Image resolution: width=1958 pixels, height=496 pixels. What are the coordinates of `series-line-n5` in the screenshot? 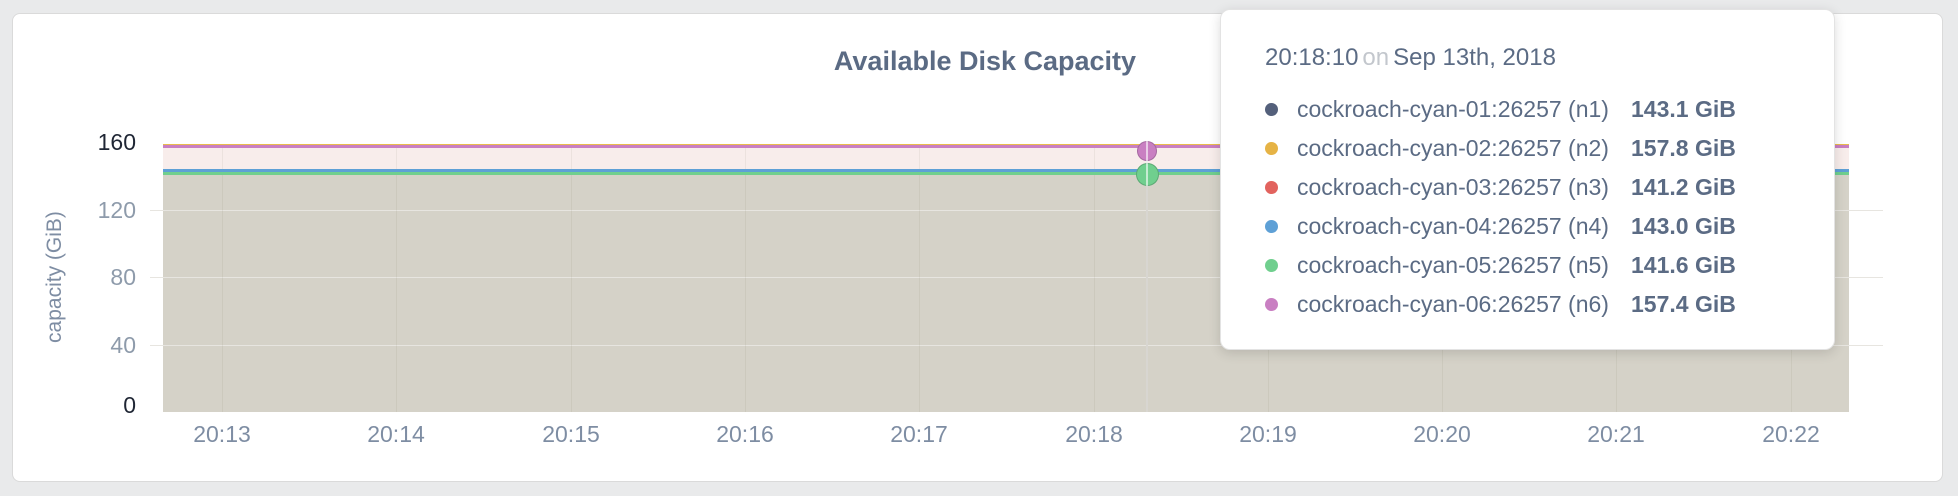 It's located at (1006, 173).